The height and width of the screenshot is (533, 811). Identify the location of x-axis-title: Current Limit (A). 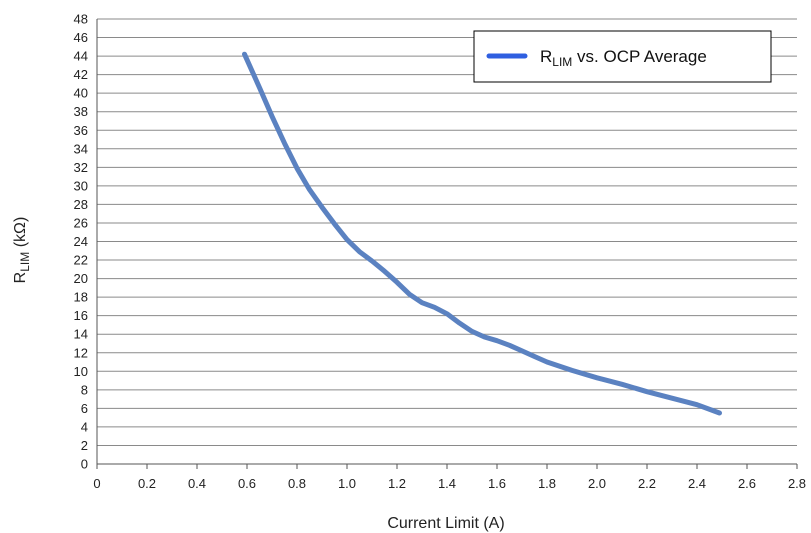
(445, 523).